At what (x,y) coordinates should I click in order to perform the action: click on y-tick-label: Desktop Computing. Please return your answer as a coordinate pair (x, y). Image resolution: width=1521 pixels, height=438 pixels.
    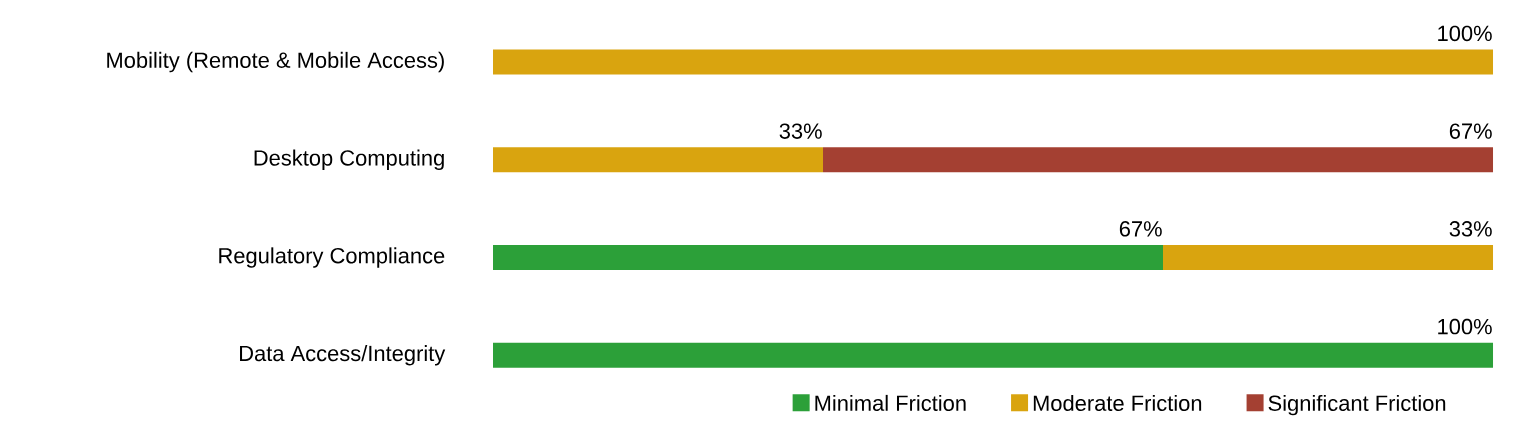
    Looking at the image, I should click on (349, 159).